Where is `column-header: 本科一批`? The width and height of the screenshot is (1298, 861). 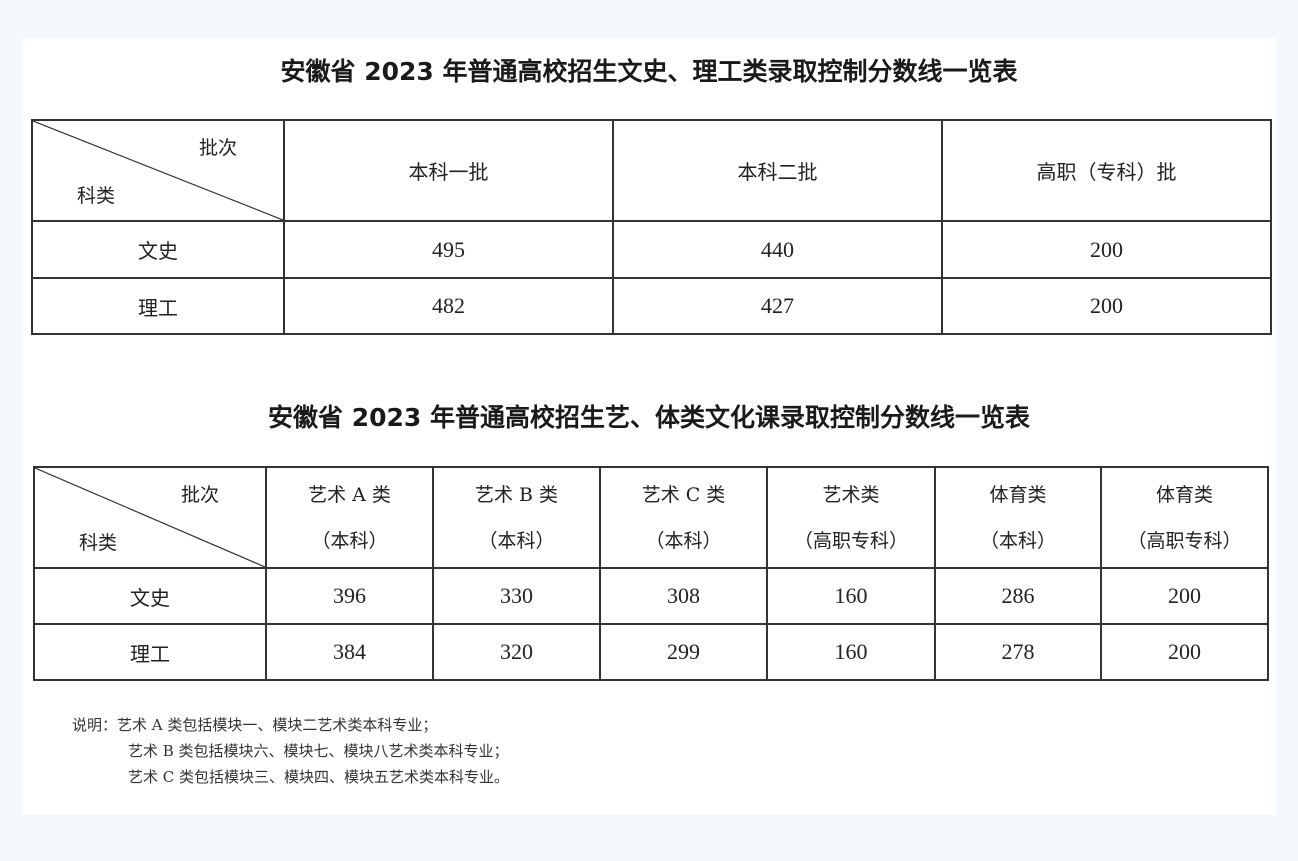 column-header: 本科一批 is located at coordinates (448, 170).